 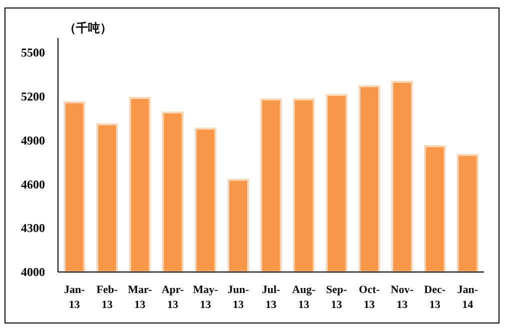 I want to click on x-tick-label: Jun-13, so click(x=239, y=297).